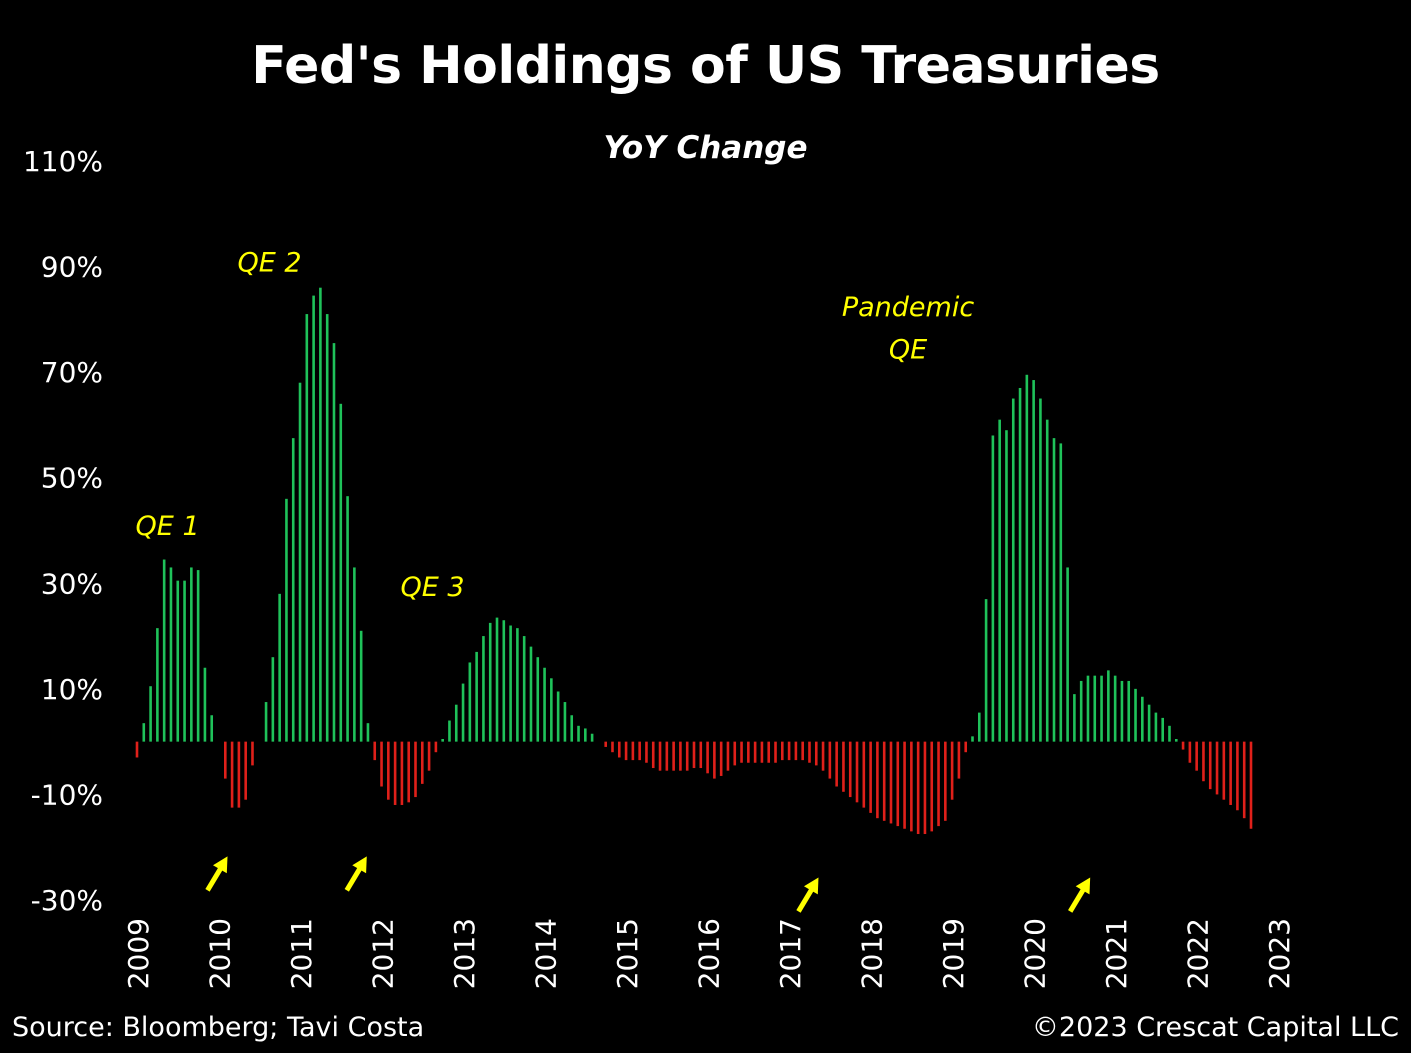 Image resolution: width=1411 pixels, height=1053 pixels. What do you see at coordinates (908, 349) in the screenshot?
I see `annotation-label: QE` at bounding box center [908, 349].